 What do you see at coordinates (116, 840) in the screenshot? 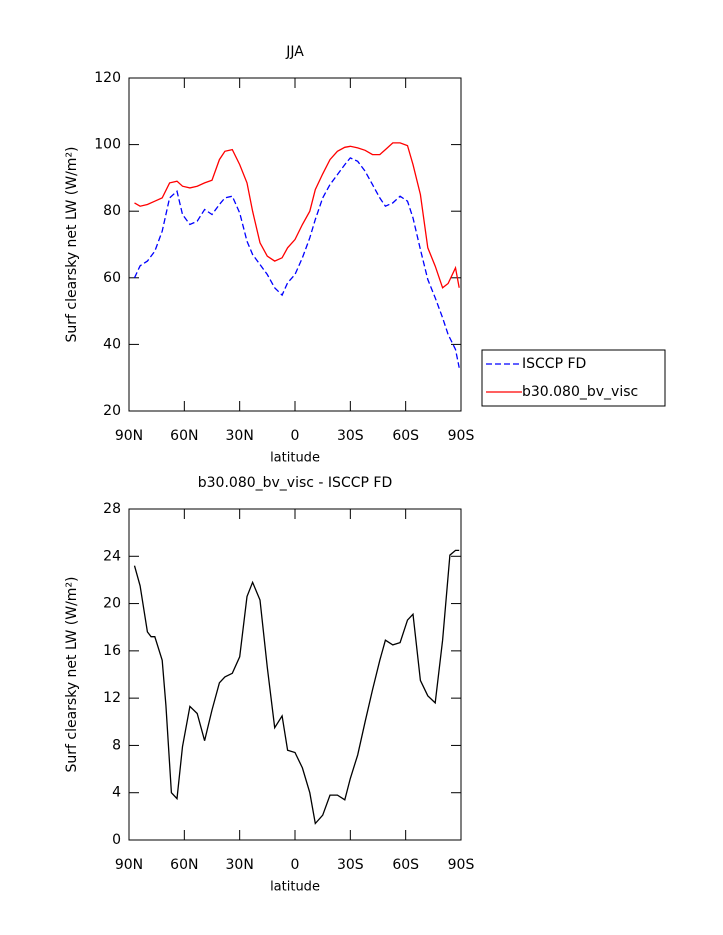
I see `y-tick-label: 0` at bounding box center [116, 840].